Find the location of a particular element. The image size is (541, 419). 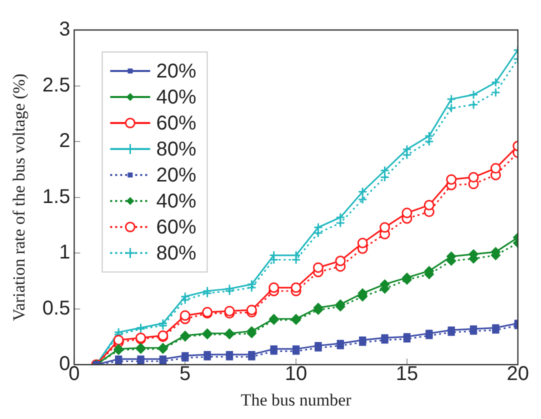

y-tick-label: 1.5 is located at coordinates (56, 197).